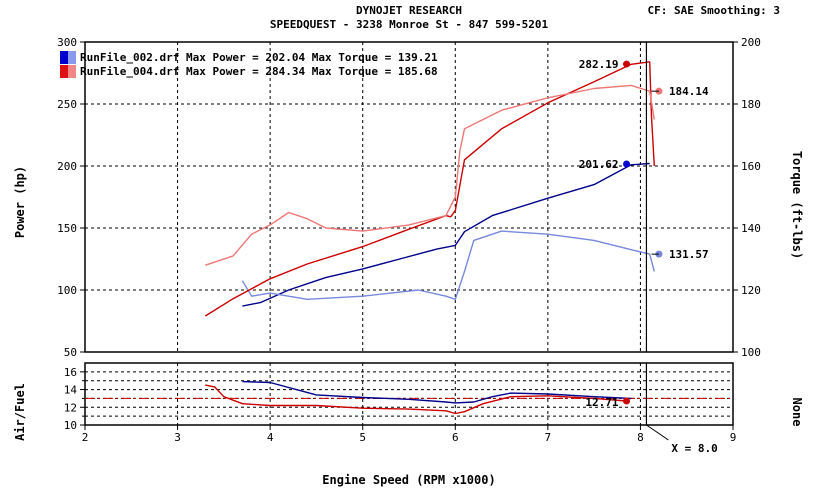 The image size is (820, 497). What do you see at coordinates (67, 228) in the screenshot?
I see `y-tick-label: 150` at bounding box center [67, 228].